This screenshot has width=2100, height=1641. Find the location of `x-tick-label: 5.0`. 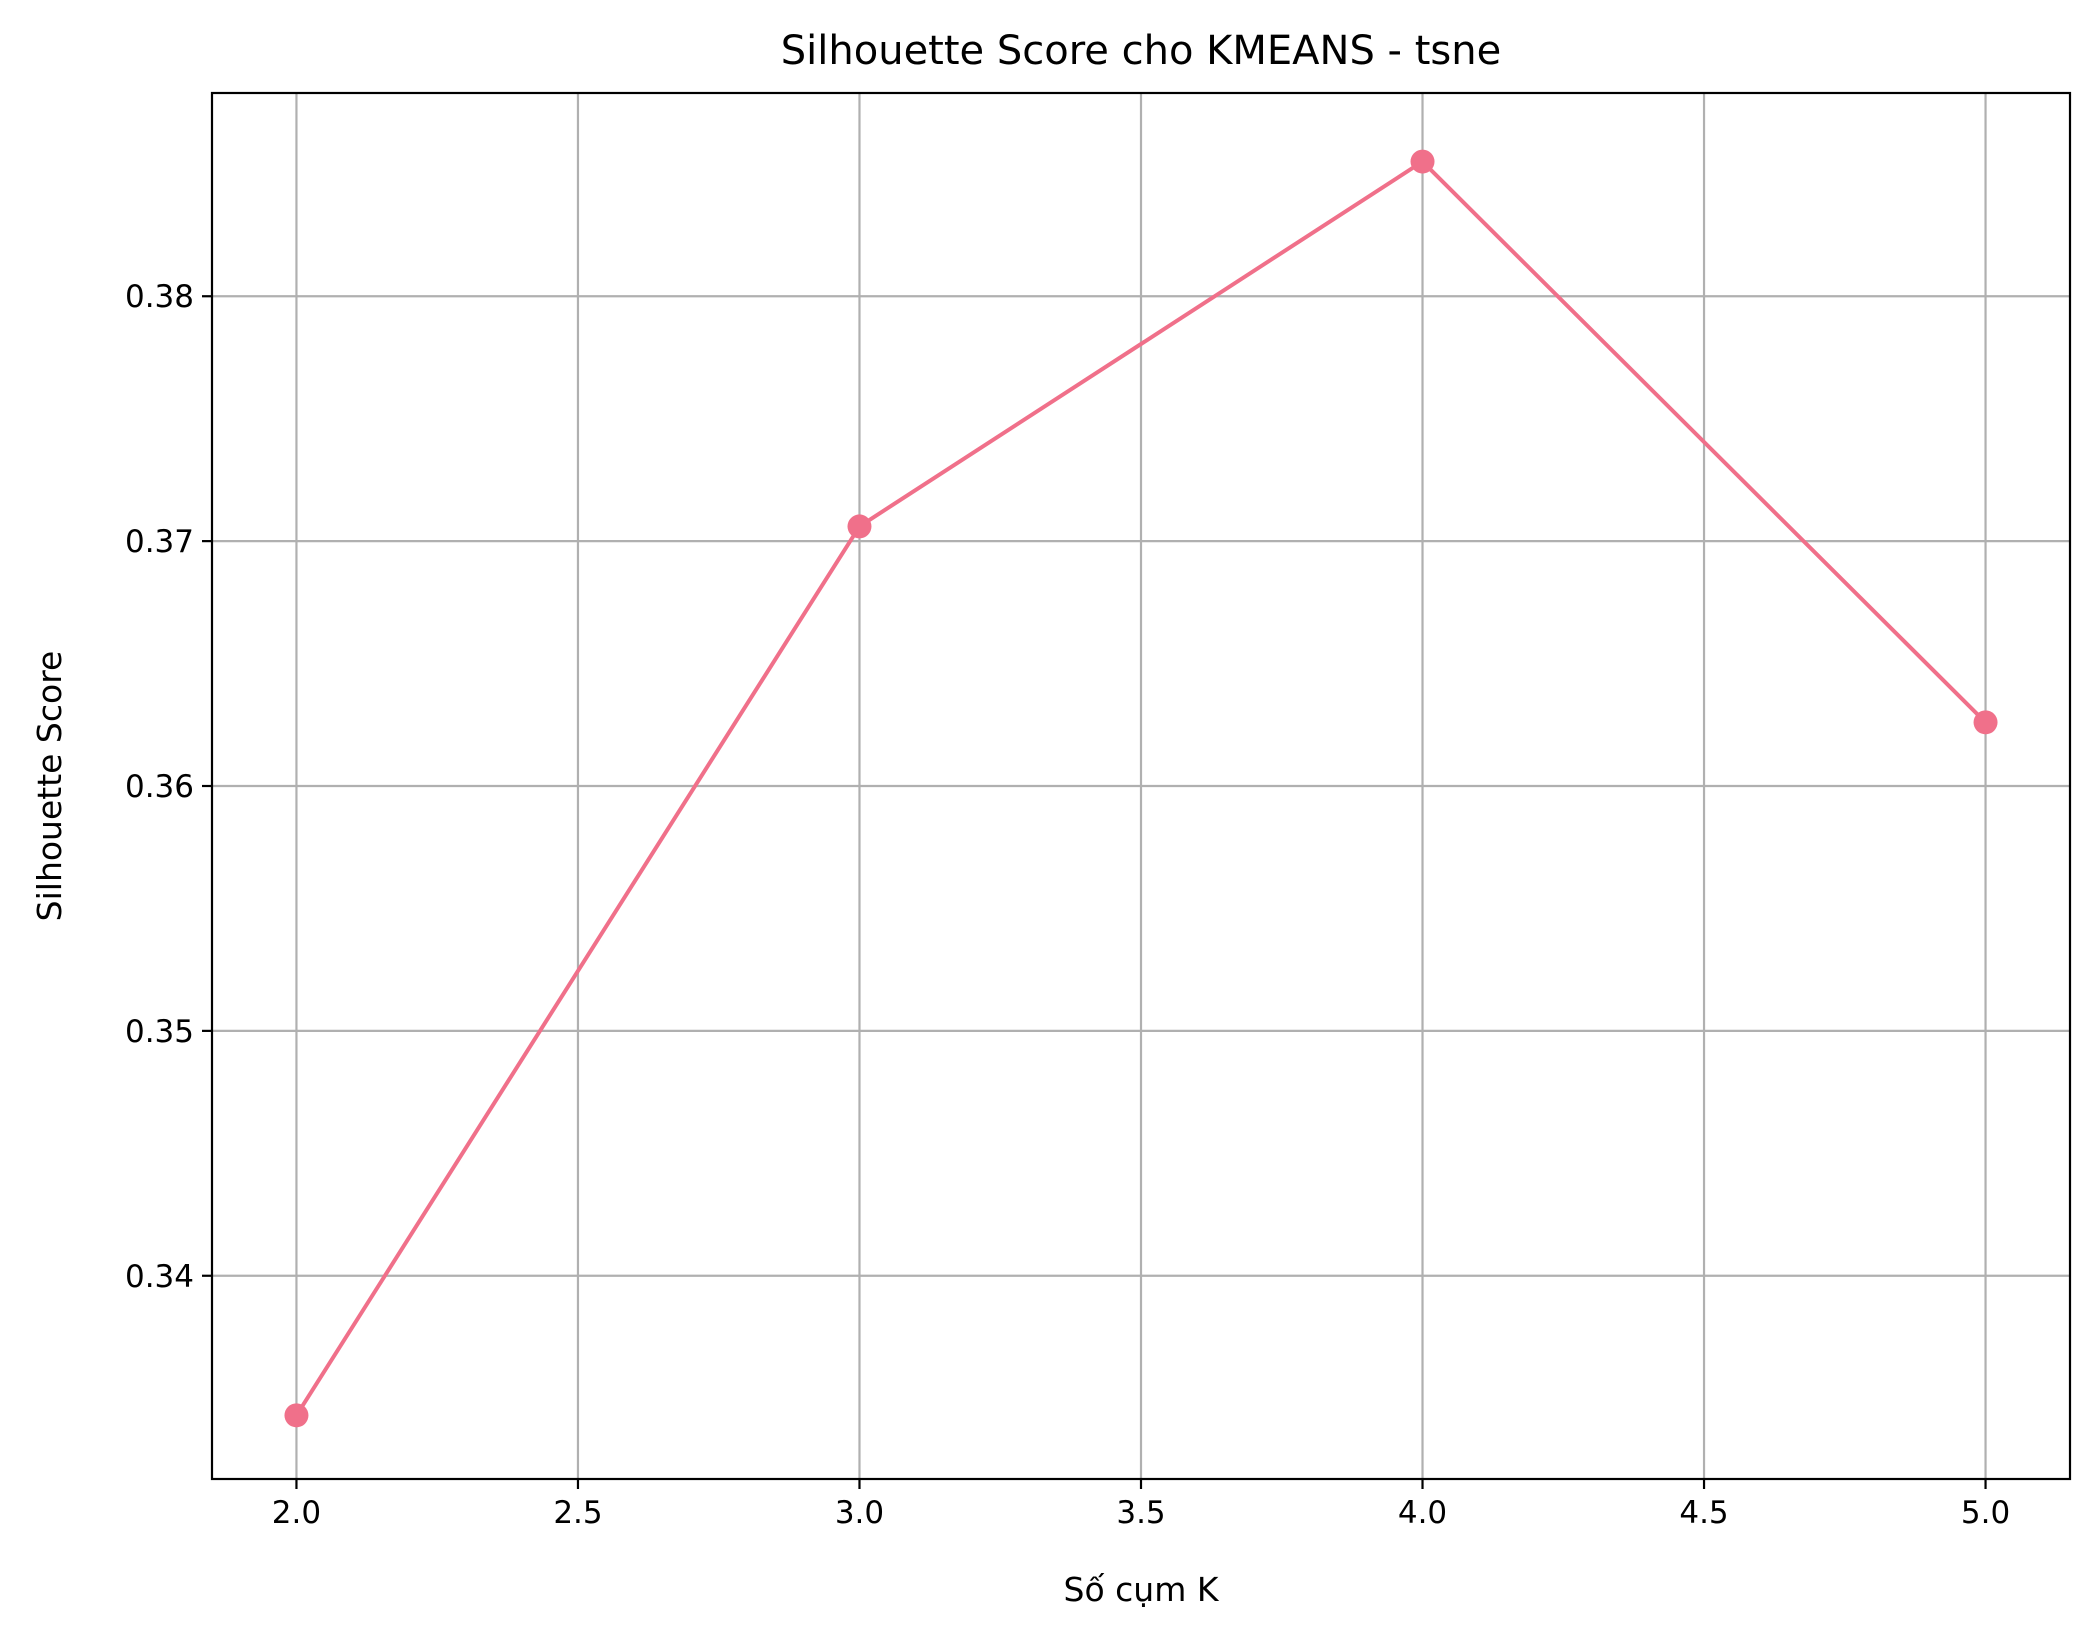

x-tick-label: 5.0 is located at coordinates (1985, 1513).